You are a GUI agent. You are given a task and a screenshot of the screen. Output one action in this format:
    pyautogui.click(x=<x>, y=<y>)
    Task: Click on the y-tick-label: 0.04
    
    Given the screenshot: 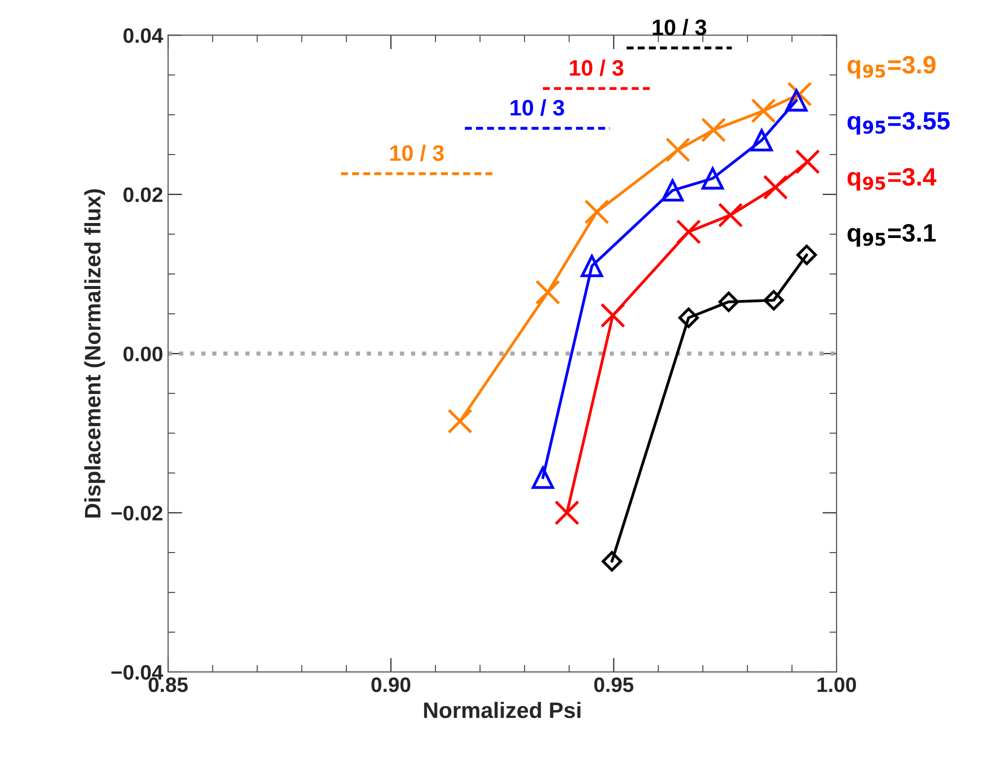 What is the action you would take?
    pyautogui.click(x=144, y=35)
    